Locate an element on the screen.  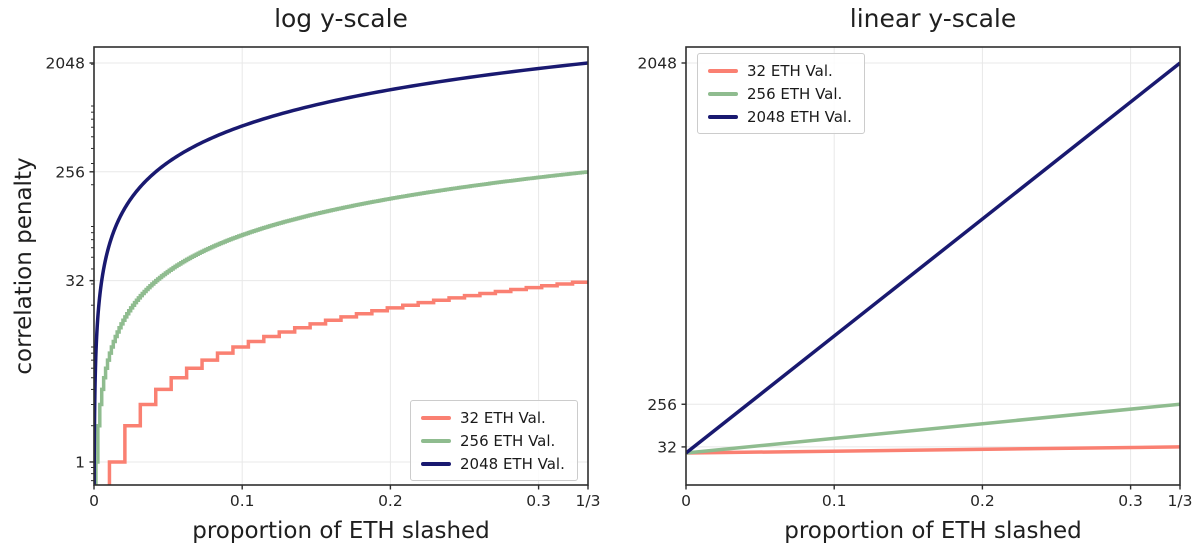
y-tick-label: 1 is located at coordinates (80, 462).